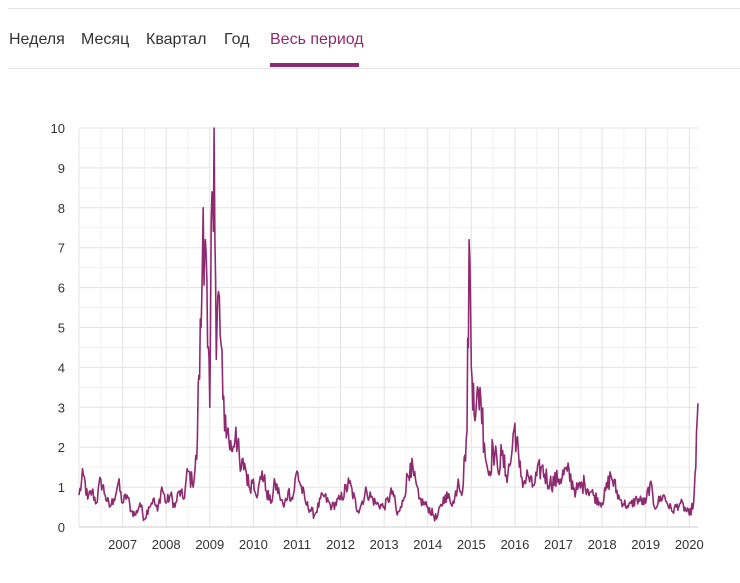  Describe the element at coordinates (514, 544) in the screenshot. I see `x-tick-label: 2016` at that location.